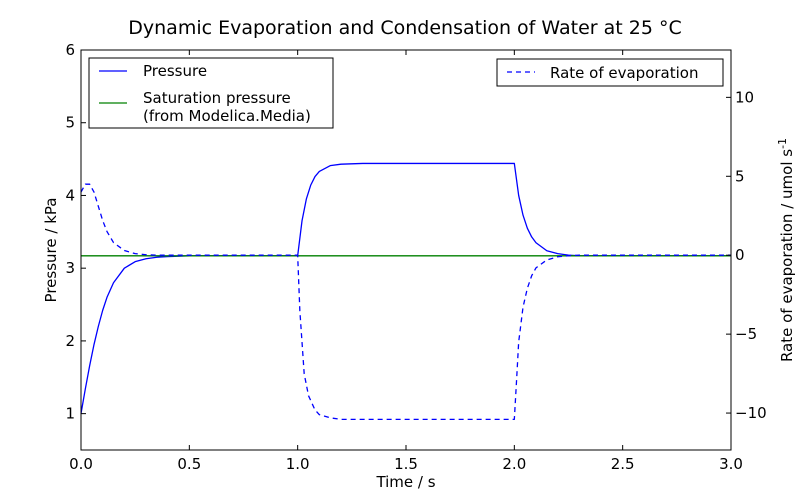  Describe the element at coordinates (175, 71) in the screenshot. I see `legend-pressure-label: Pressure` at that location.